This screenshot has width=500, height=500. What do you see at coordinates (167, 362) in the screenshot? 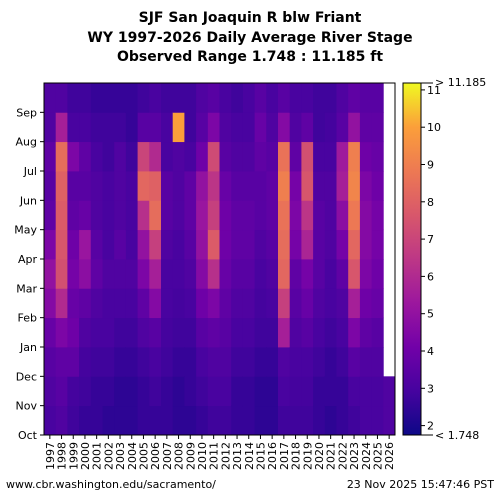
I see `heatmap-cell-2007-Dec` at bounding box center [167, 362].